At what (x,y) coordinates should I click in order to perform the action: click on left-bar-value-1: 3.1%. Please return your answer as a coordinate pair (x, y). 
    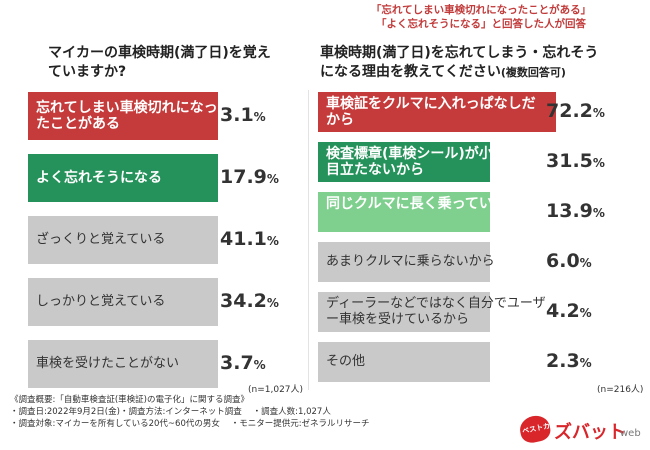
    Looking at the image, I should click on (243, 115).